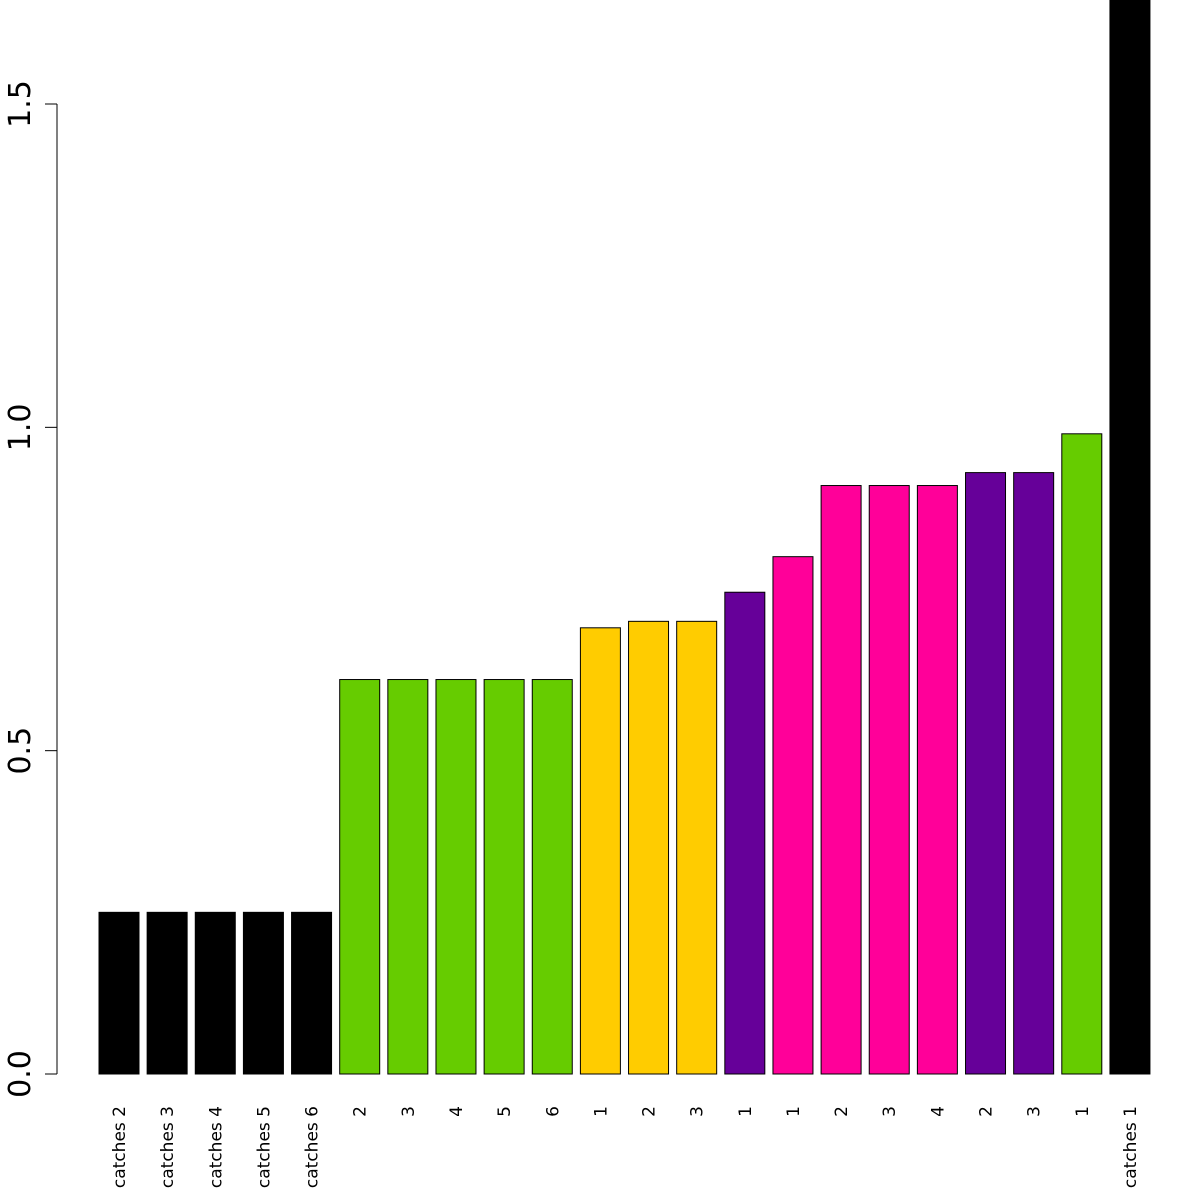 The width and height of the screenshot is (1200, 1200). I want to click on x-tick-label: catches 3, so click(168, 1147).